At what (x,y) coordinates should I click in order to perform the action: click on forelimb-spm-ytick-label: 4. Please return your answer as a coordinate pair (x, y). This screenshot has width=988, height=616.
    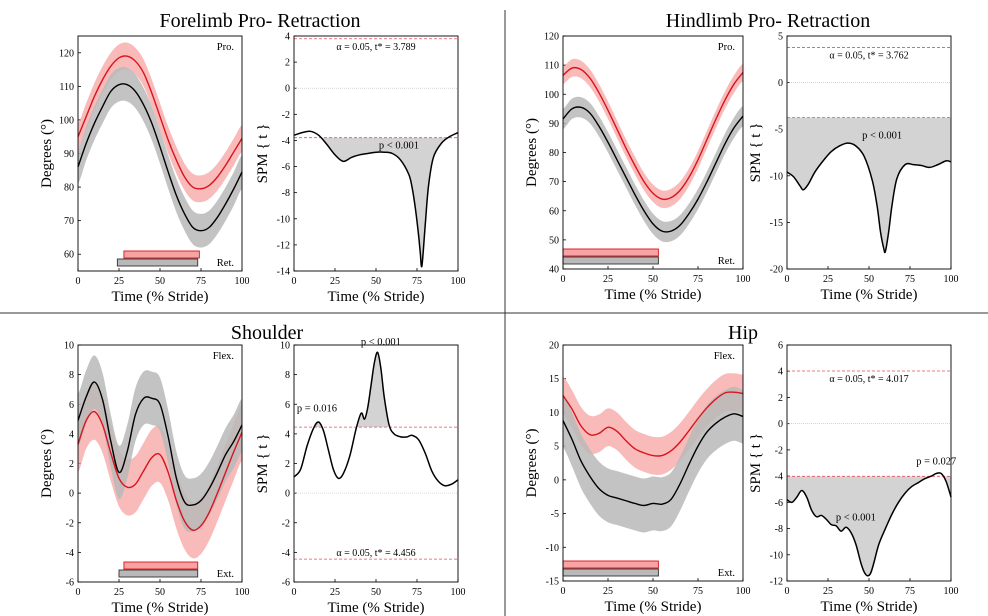
    Looking at the image, I should click on (287, 37).